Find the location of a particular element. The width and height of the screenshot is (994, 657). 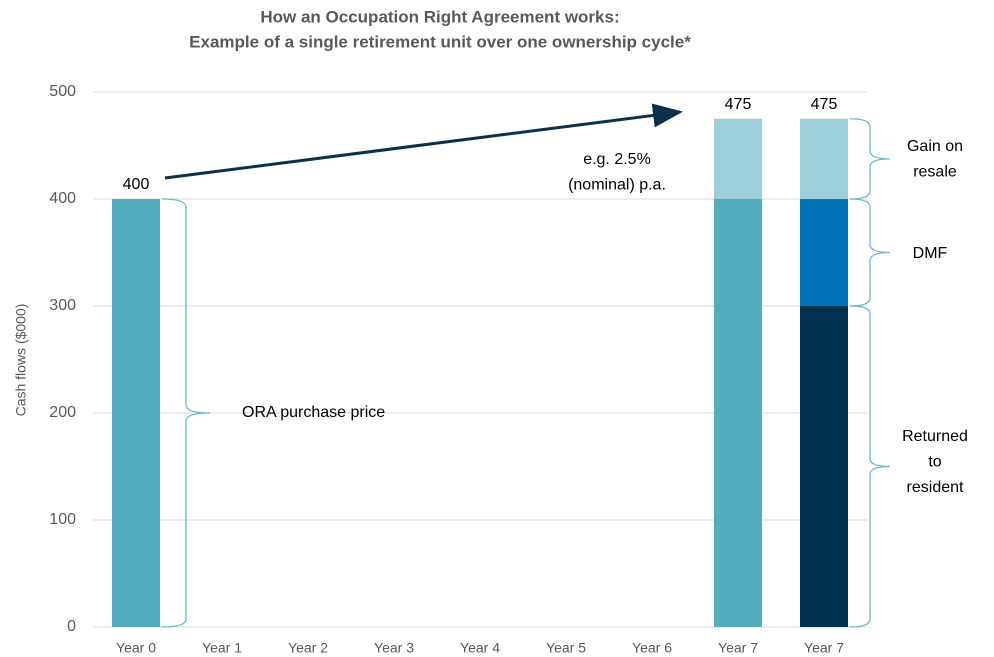

y-tick-label: 200 is located at coordinates (62, 412).